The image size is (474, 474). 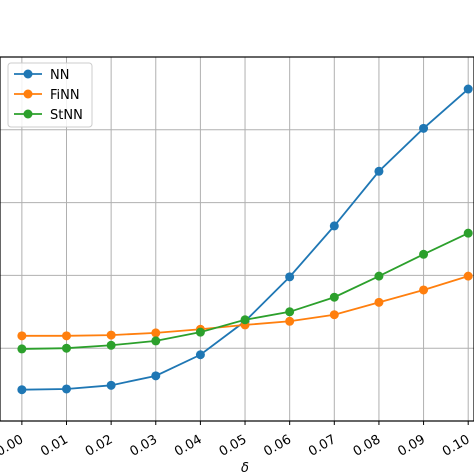 What do you see at coordinates (245, 467) in the screenshot?
I see `x-axis-label: δ` at bounding box center [245, 467].